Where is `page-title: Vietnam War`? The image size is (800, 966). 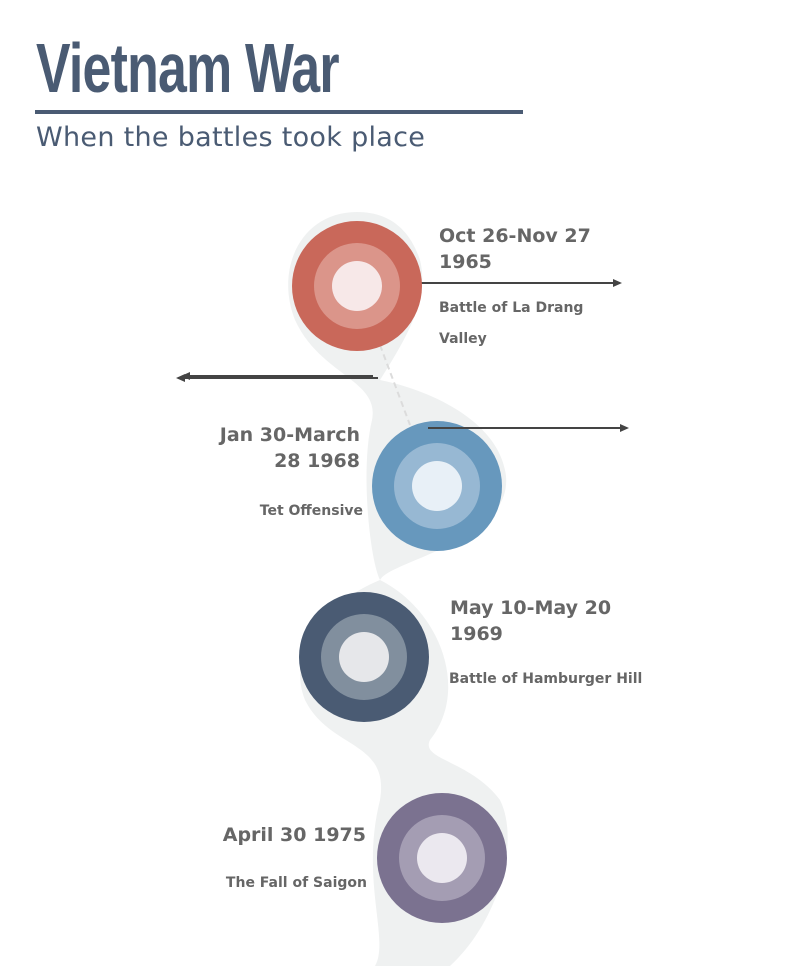 page-title: Vietnam War is located at coordinates (188, 68).